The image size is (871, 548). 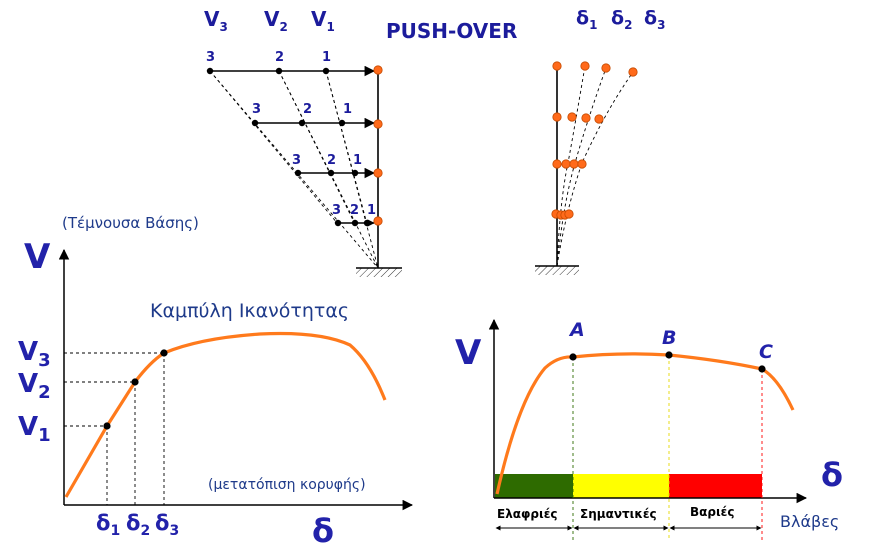 I want to click on disp-label-d2: δ2, so click(x=621, y=19).